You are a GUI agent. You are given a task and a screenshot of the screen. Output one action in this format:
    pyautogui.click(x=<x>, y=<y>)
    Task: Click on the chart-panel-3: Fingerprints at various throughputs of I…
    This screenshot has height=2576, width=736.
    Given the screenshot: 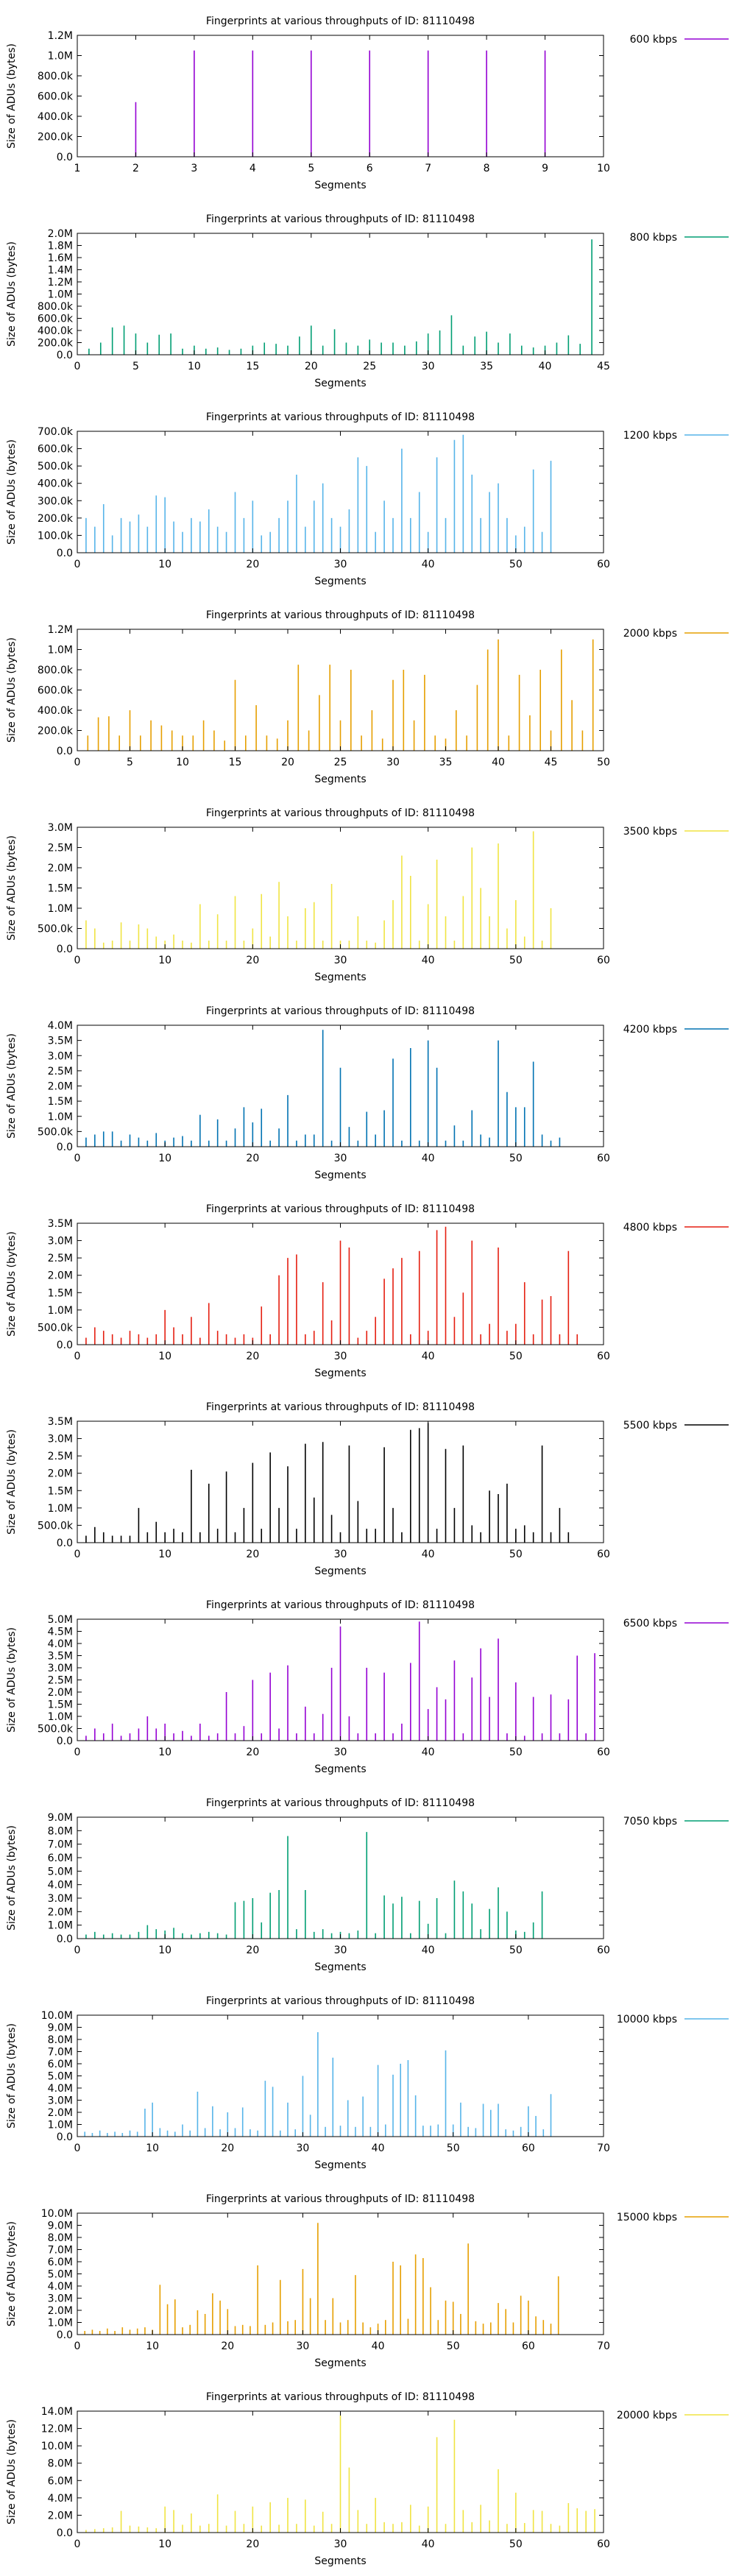 What is the action you would take?
    pyautogui.click(x=367, y=499)
    